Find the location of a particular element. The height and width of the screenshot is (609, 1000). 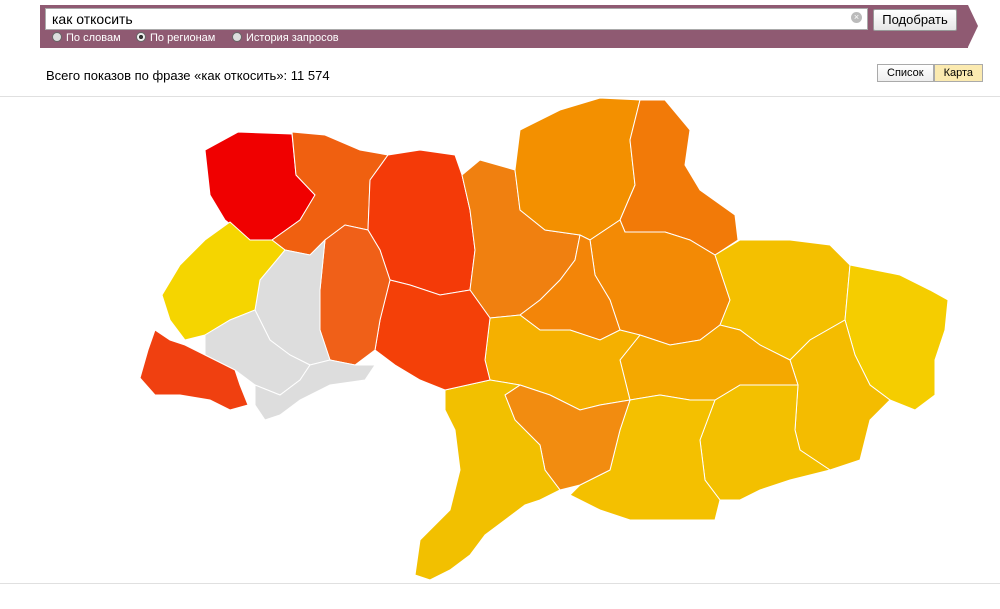

mode-label: По словам is located at coordinates (93, 38).